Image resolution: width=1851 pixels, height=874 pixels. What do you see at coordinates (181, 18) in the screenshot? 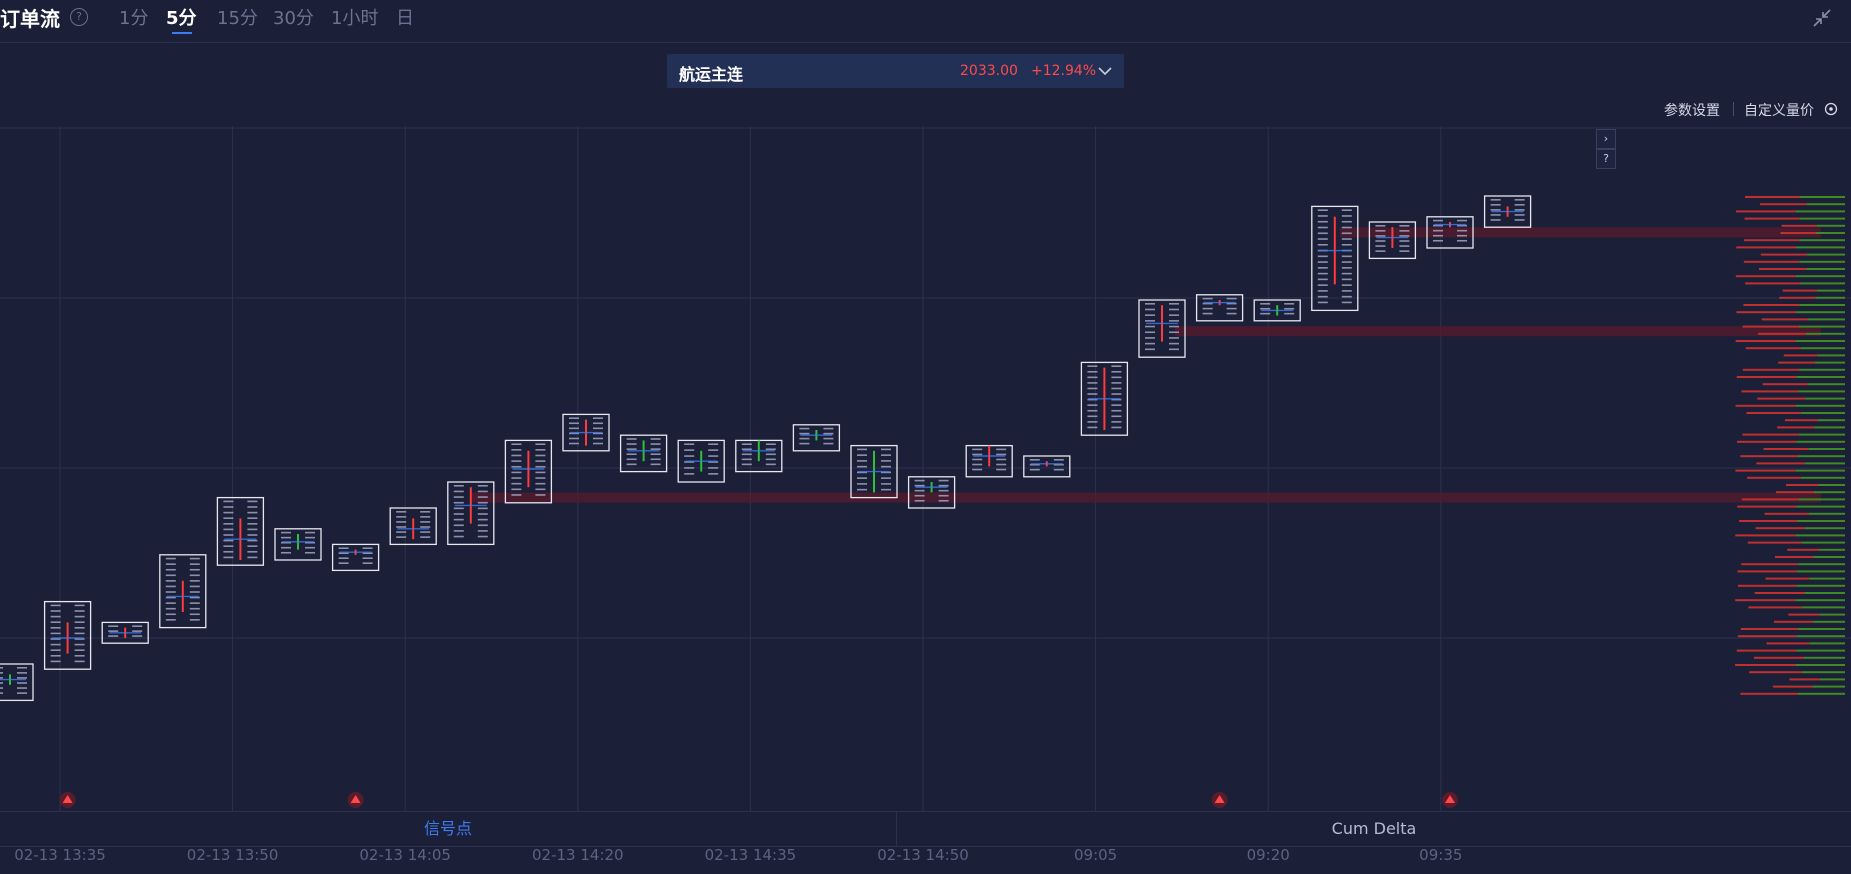
I see `tab-5min: 5分` at bounding box center [181, 18].